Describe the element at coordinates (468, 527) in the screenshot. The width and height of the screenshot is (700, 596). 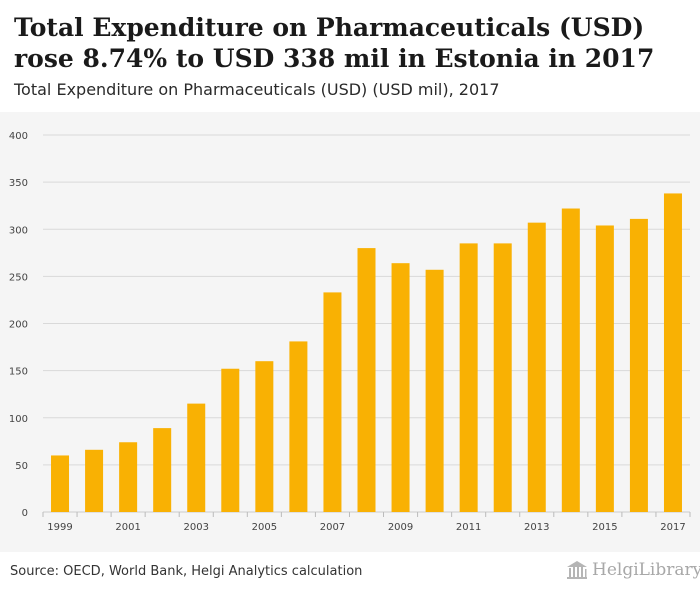
I see `x-tick-label: 2011` at that location.